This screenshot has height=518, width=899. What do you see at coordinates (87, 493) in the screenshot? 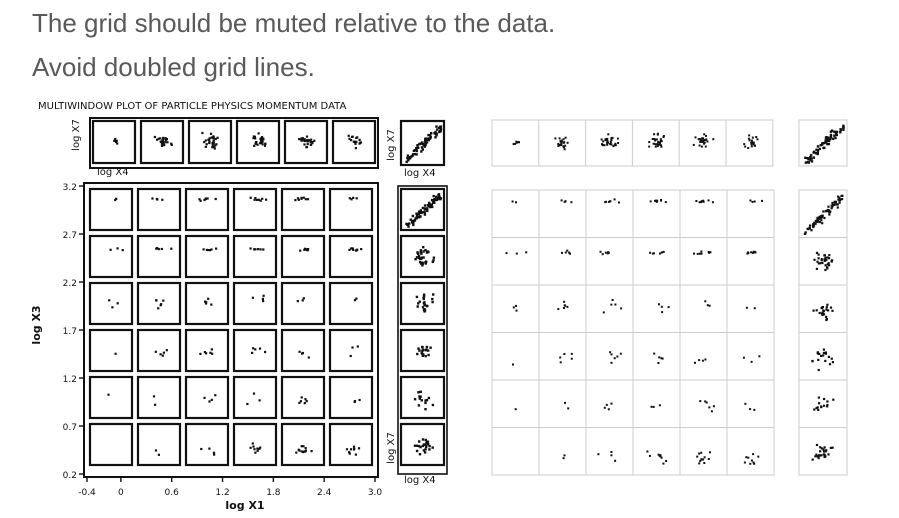
I see `x-tick-label: -0.4` at bounding box center [87, 493].